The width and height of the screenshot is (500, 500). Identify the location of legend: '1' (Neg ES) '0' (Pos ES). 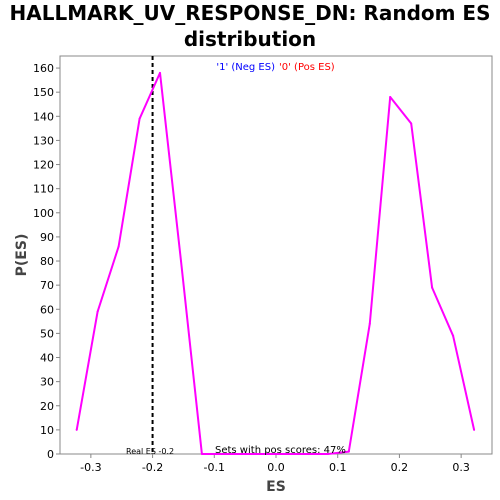
(275, 67).